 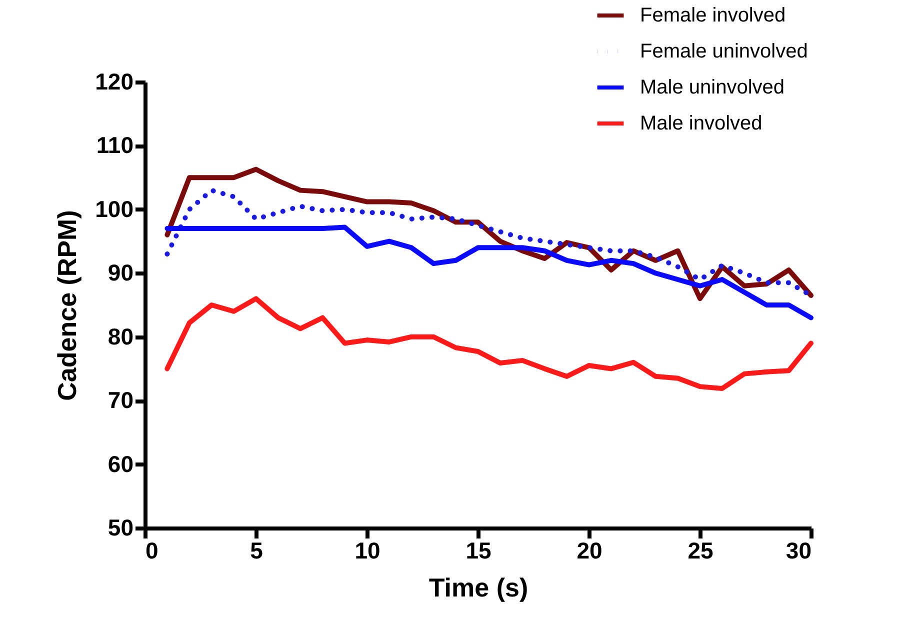 I want to click on legend-label: Male involved, so click(x=701, y=123).